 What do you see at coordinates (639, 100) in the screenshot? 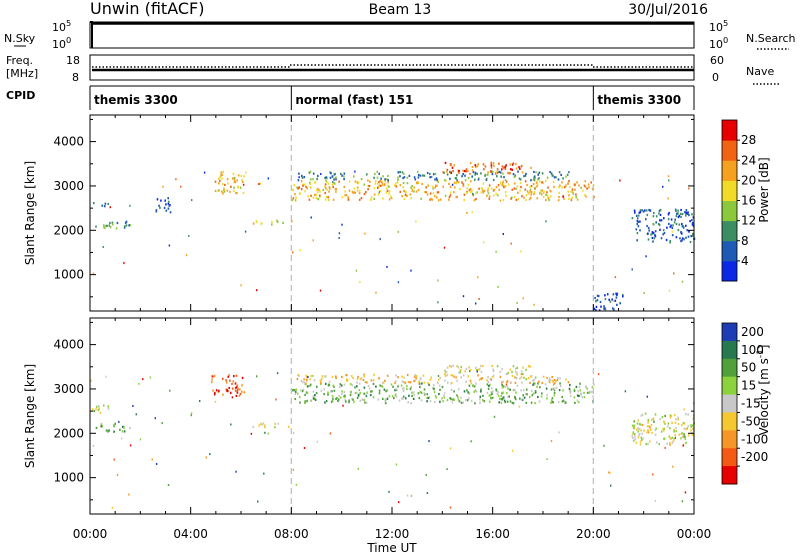
I see `cpid-segment-label: themis 3300` at bounding box center [639, 100].